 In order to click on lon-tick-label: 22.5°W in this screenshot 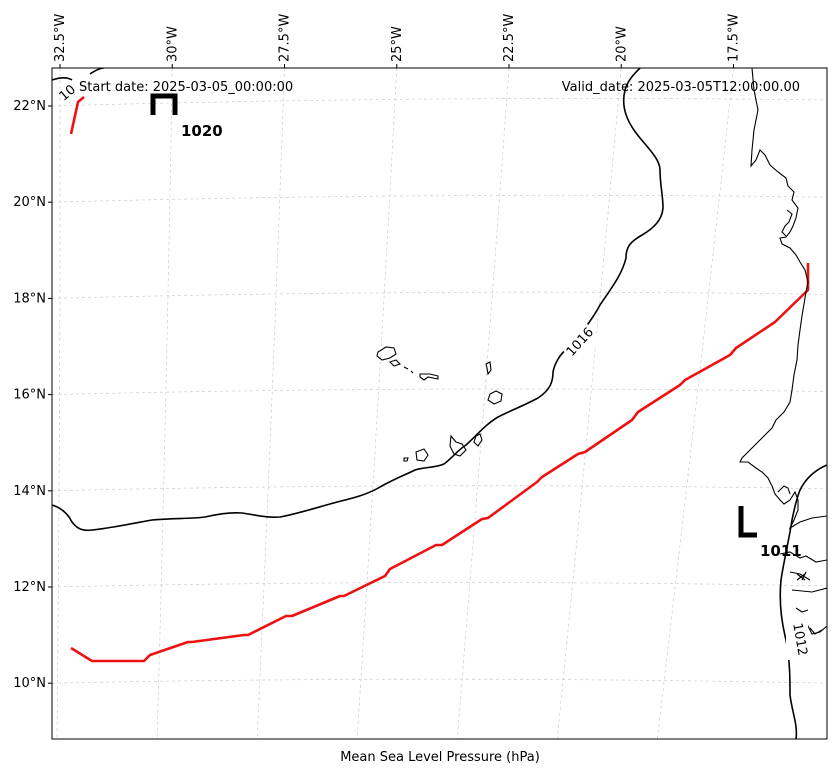, I will do `click(509, 38)`.